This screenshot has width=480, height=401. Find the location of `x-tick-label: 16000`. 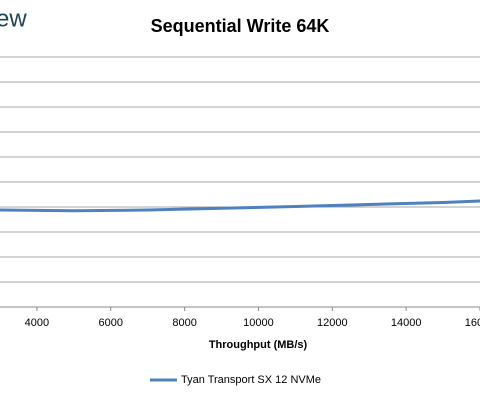

x-tick-label: 16000 is located at coordinates (472, 323).